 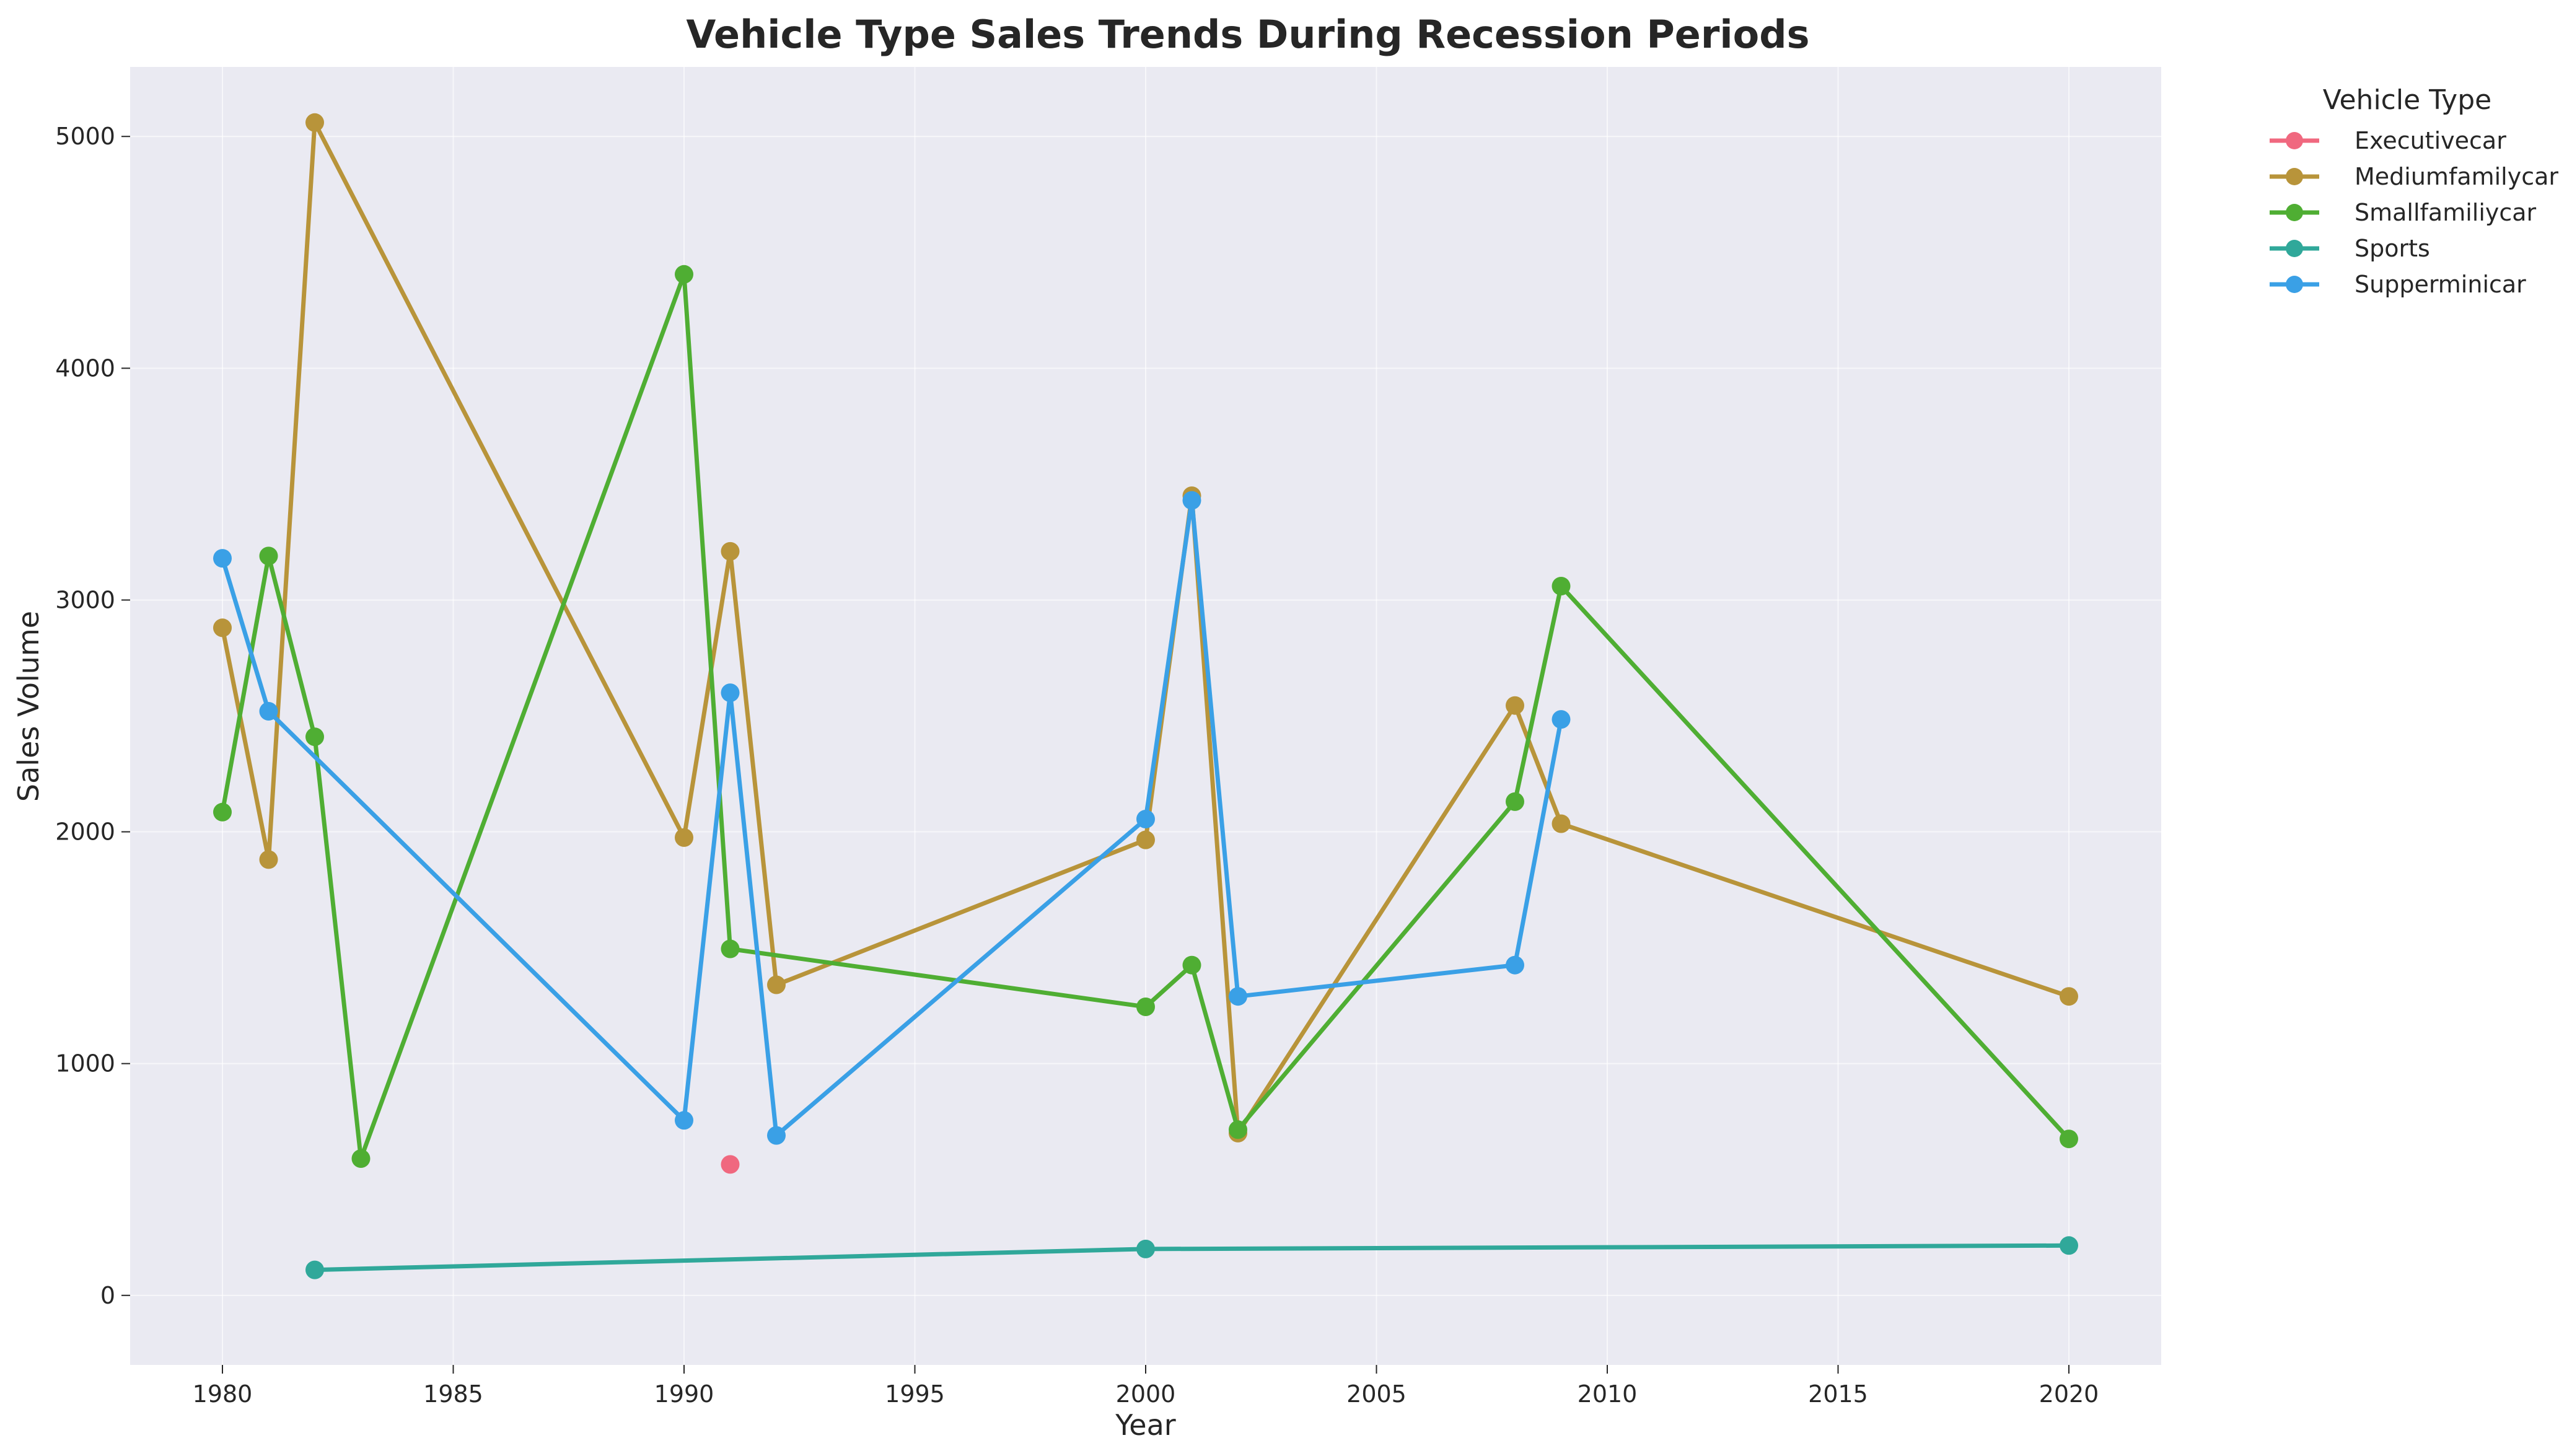 I want to click on x-tick-label: 2015, so click(x=1838, y=1394).